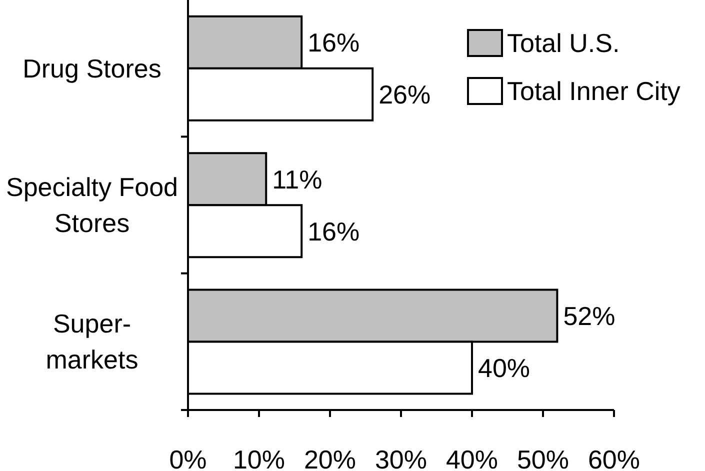  What do you see at coordinates (92, 341) in the screenshot?
I see `y-tick-label: Super- markets` at bounding box center [92, 341].